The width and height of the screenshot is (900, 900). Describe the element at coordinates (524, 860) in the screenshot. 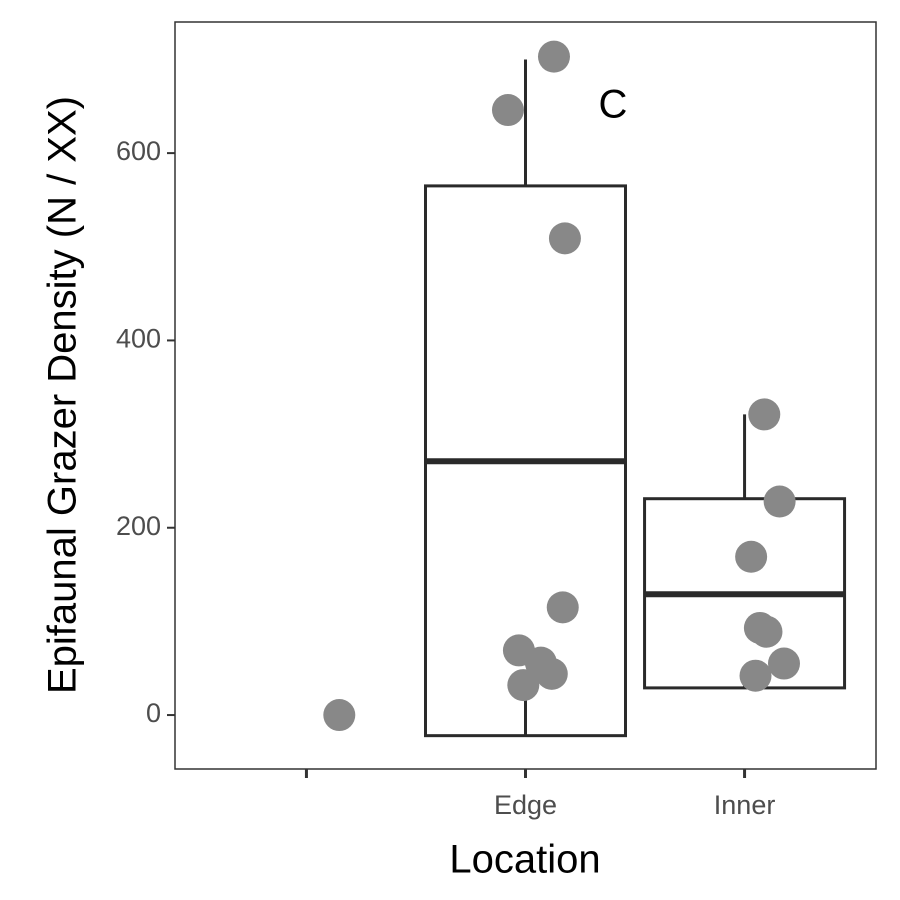

I see `x-axis-title: Location` at that location.